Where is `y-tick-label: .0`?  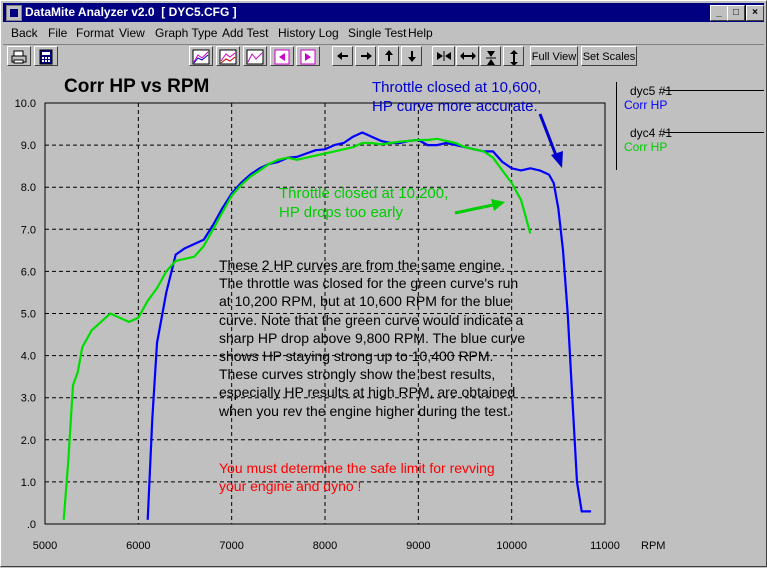
y-tick-label: .0 is located at coordinates (31, 525).